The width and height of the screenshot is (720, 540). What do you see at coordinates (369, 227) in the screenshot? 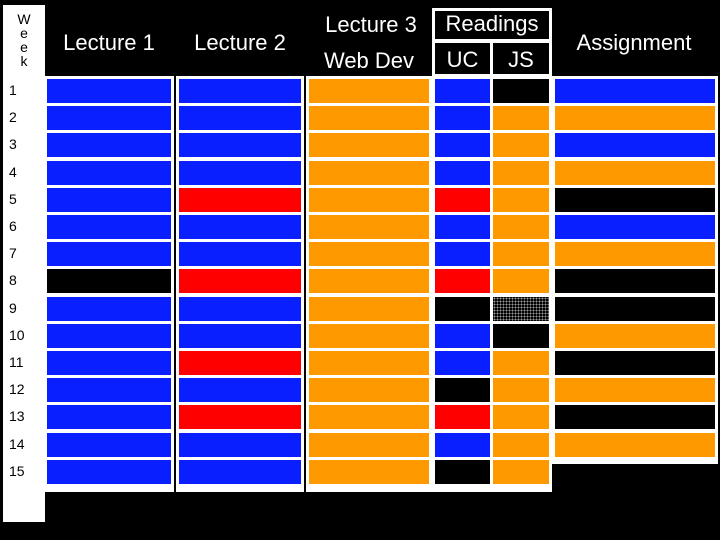
I see `lecture3-week-6-cell` at bounding box center [369, 227].